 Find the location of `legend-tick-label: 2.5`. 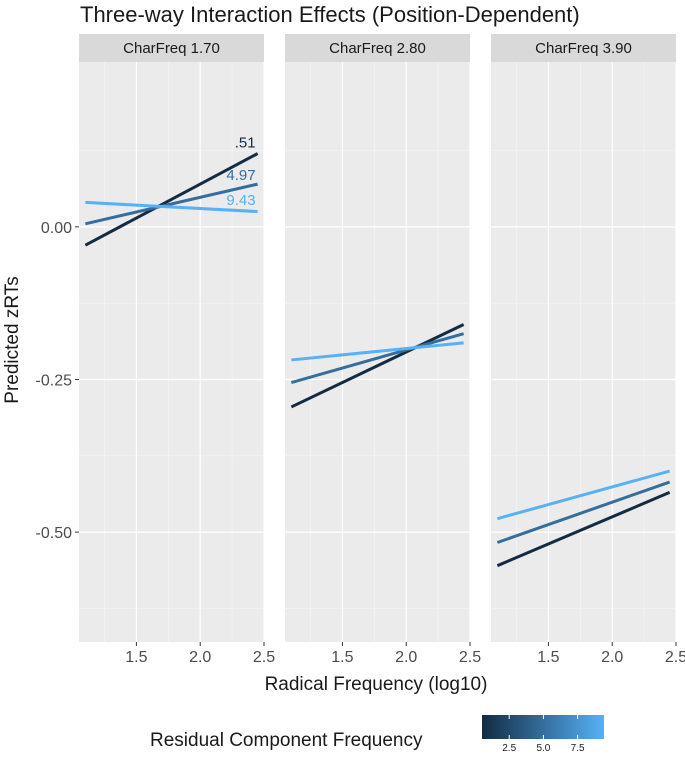

legend-tick-label: 2.5 is located at coordinates (509, 748).